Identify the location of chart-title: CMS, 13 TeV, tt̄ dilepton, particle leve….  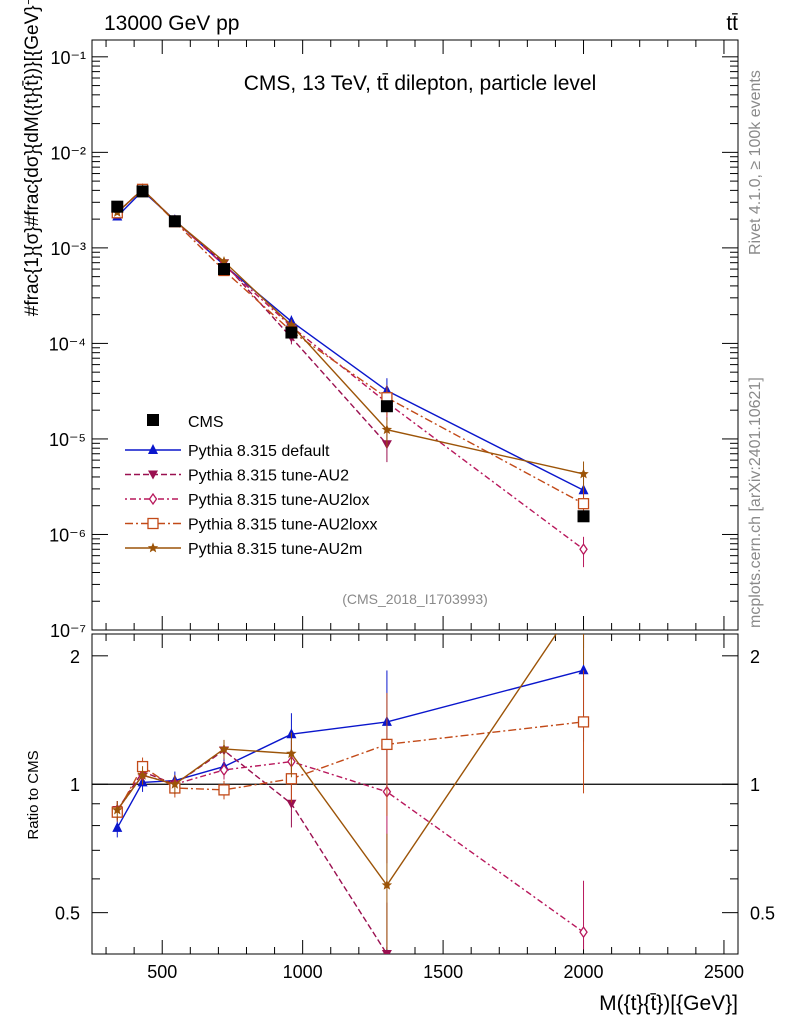
(420, 83).